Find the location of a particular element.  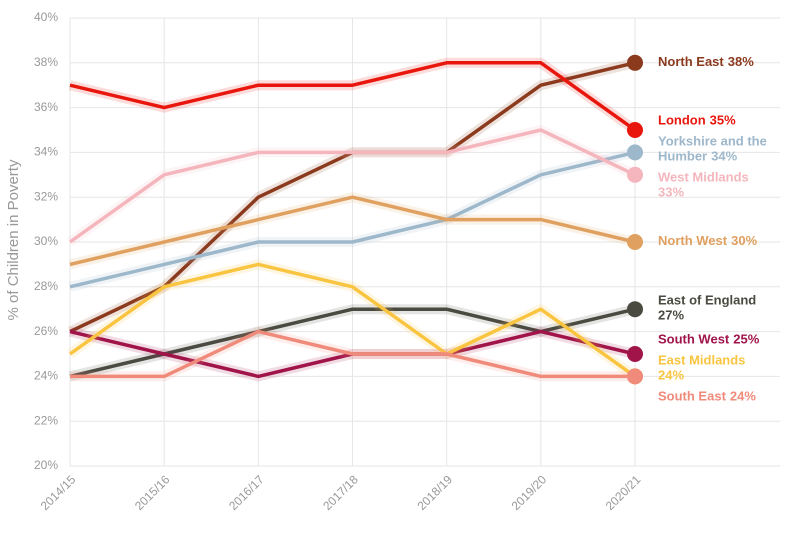

x-tick-label: 2018/19 is located at coordinates (434, 492).